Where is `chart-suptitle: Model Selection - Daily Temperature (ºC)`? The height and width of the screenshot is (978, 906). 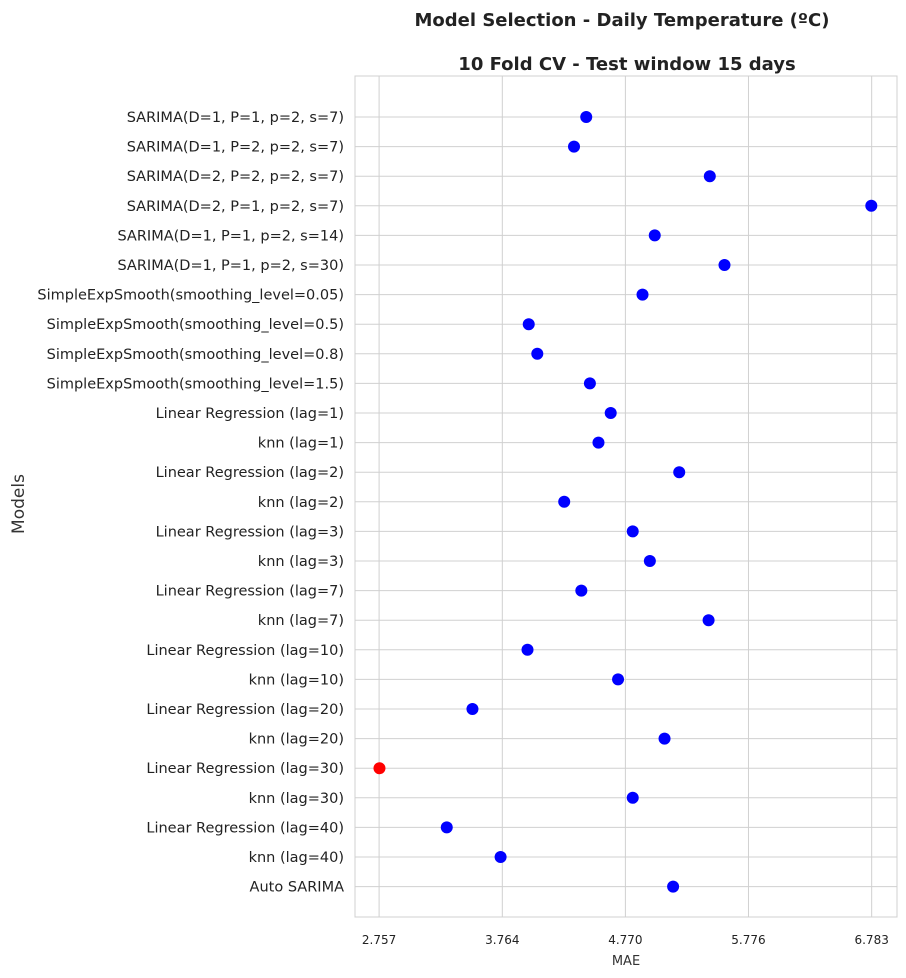 chart-suptitle: Model Selection - Daily Temperature (ºC) is located at coordinates (622, 20).